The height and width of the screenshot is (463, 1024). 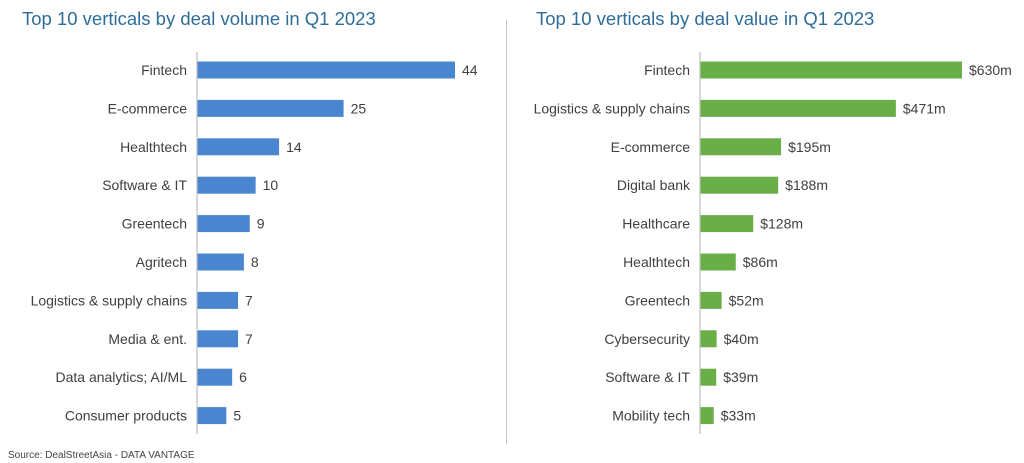 What do you see at coordinates (359, 108) in the screenshot?
I see `data-label: 25` at bounding box center [359, 108].